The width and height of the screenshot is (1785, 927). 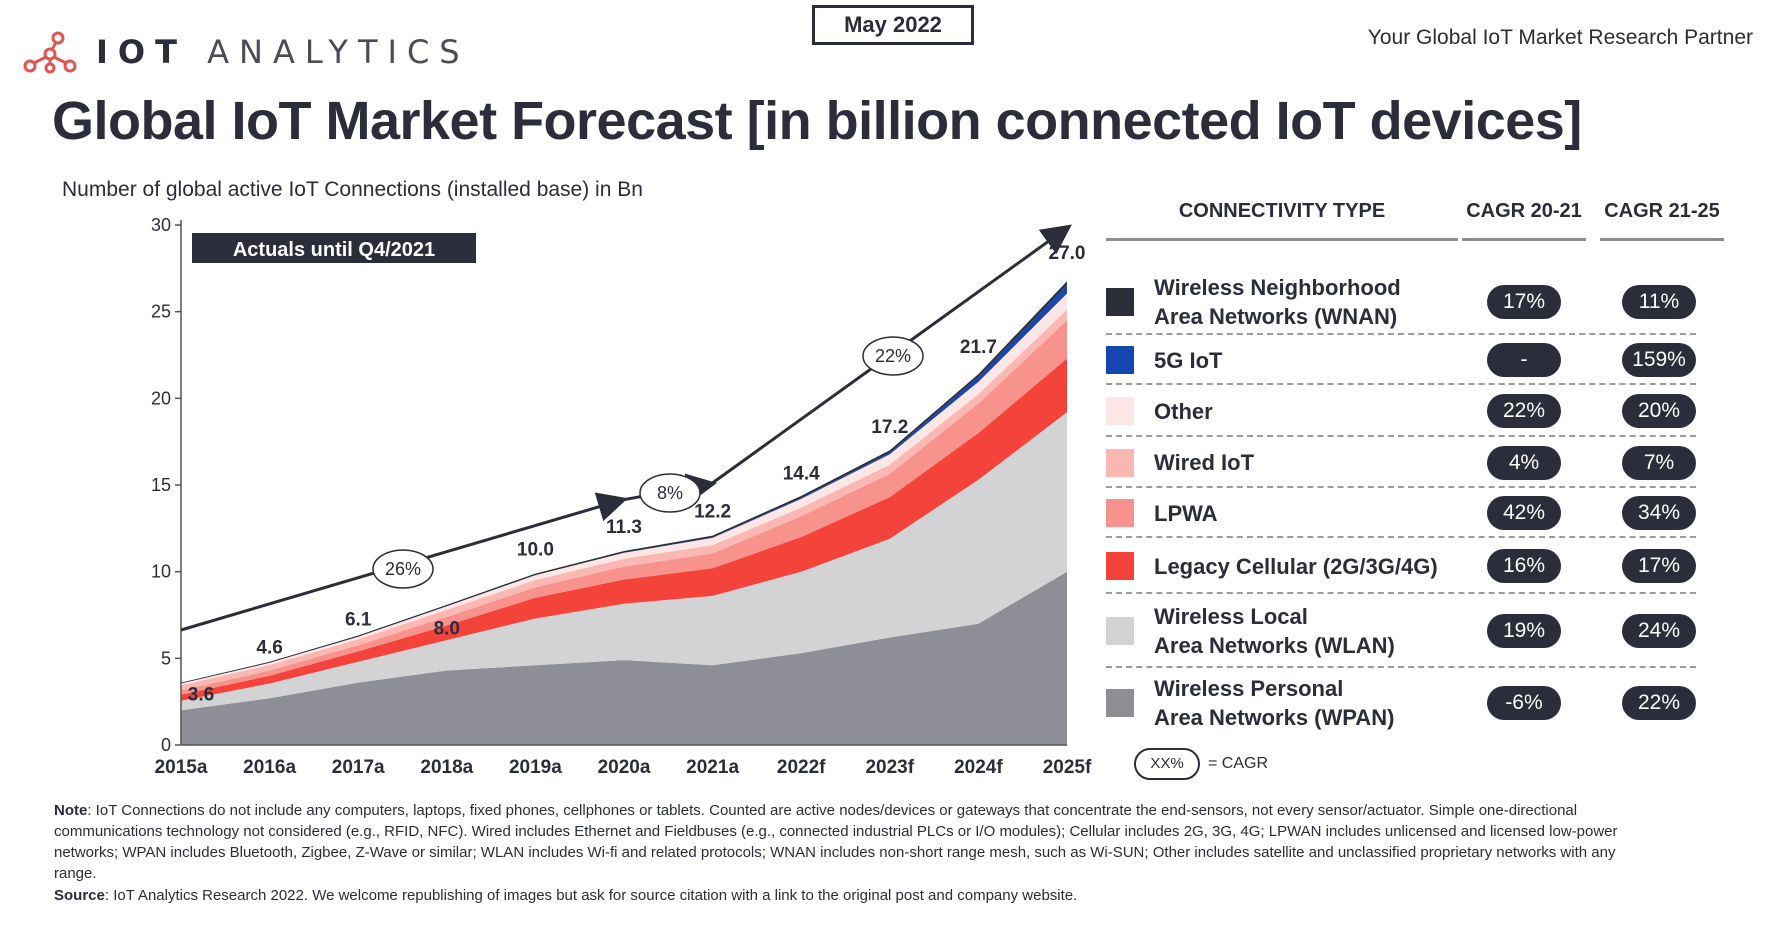 What do you see at coordinates (141, 52) in the screenshot?
I see `logo-bold: IOT` at bounding box center [141, 52].